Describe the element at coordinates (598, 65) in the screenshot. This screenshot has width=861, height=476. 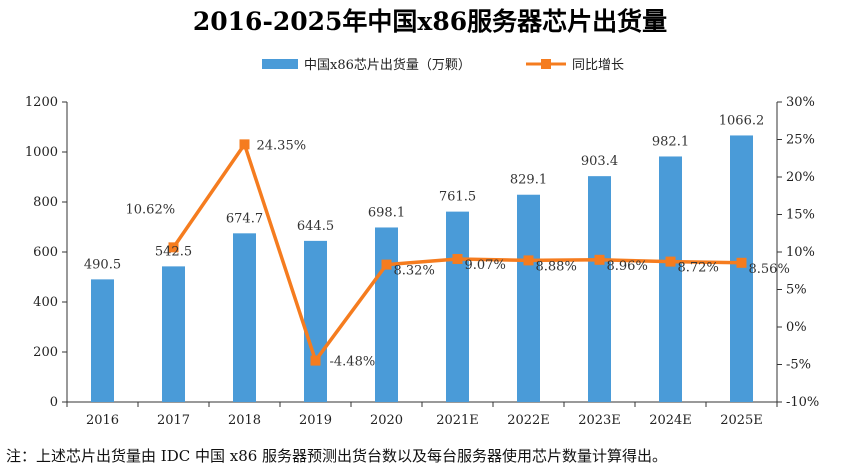
I see `legend-line-label: 同比增长` at that location.